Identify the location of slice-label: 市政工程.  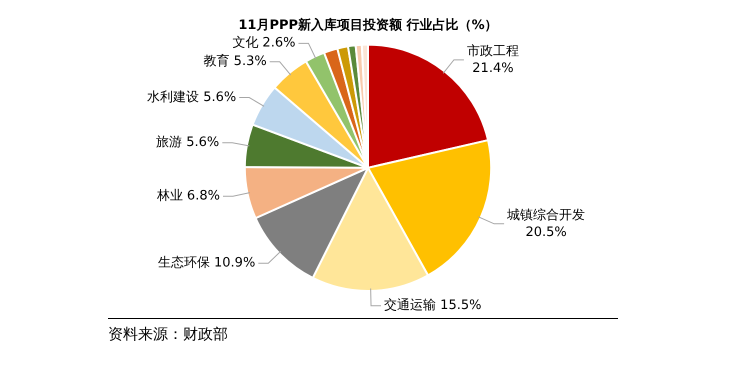
(492, 52).